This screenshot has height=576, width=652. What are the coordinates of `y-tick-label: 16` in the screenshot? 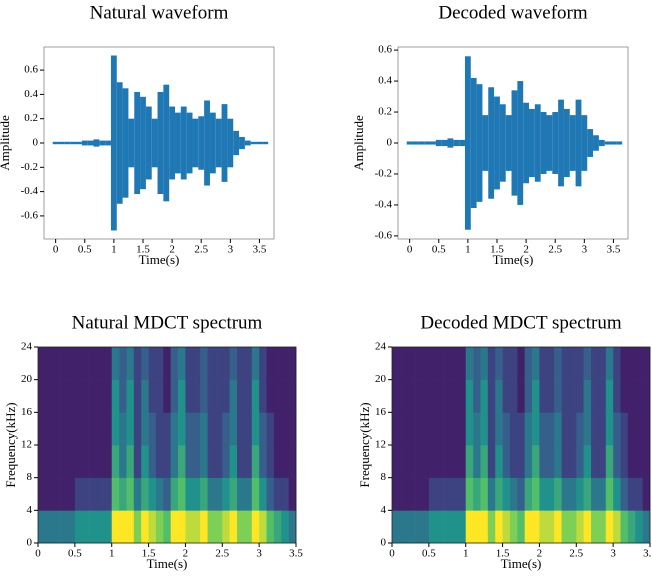 It's located at (27, 412).